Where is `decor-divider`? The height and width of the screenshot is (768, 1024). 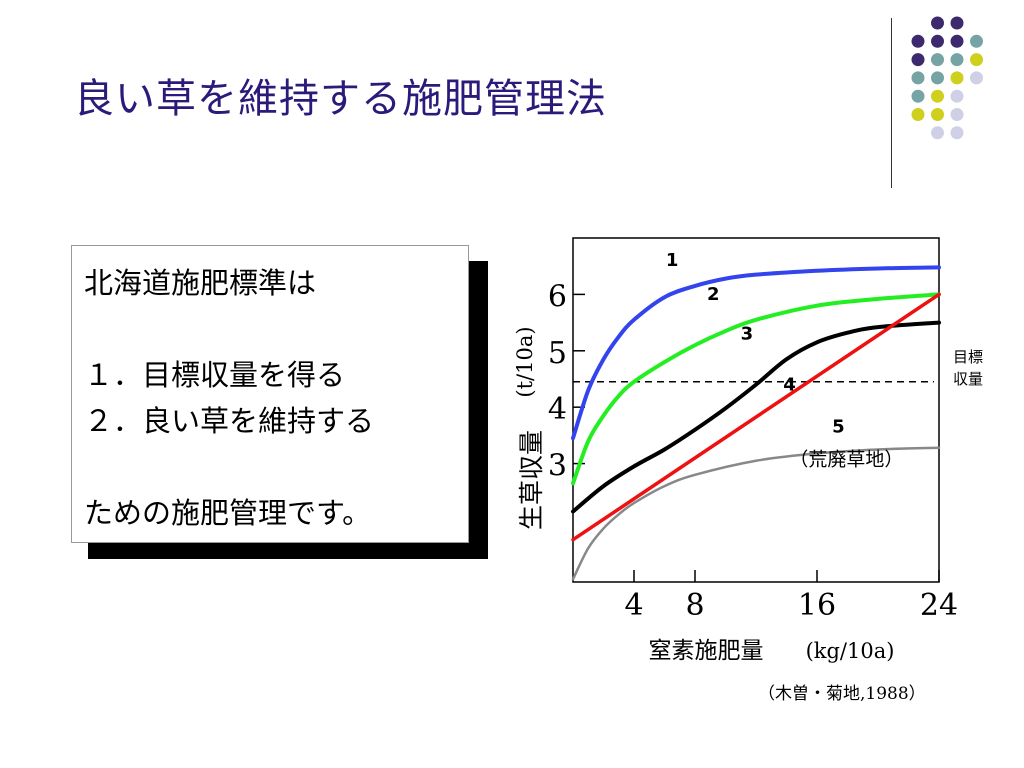 decor-divider is located at coordinates (891, 103).